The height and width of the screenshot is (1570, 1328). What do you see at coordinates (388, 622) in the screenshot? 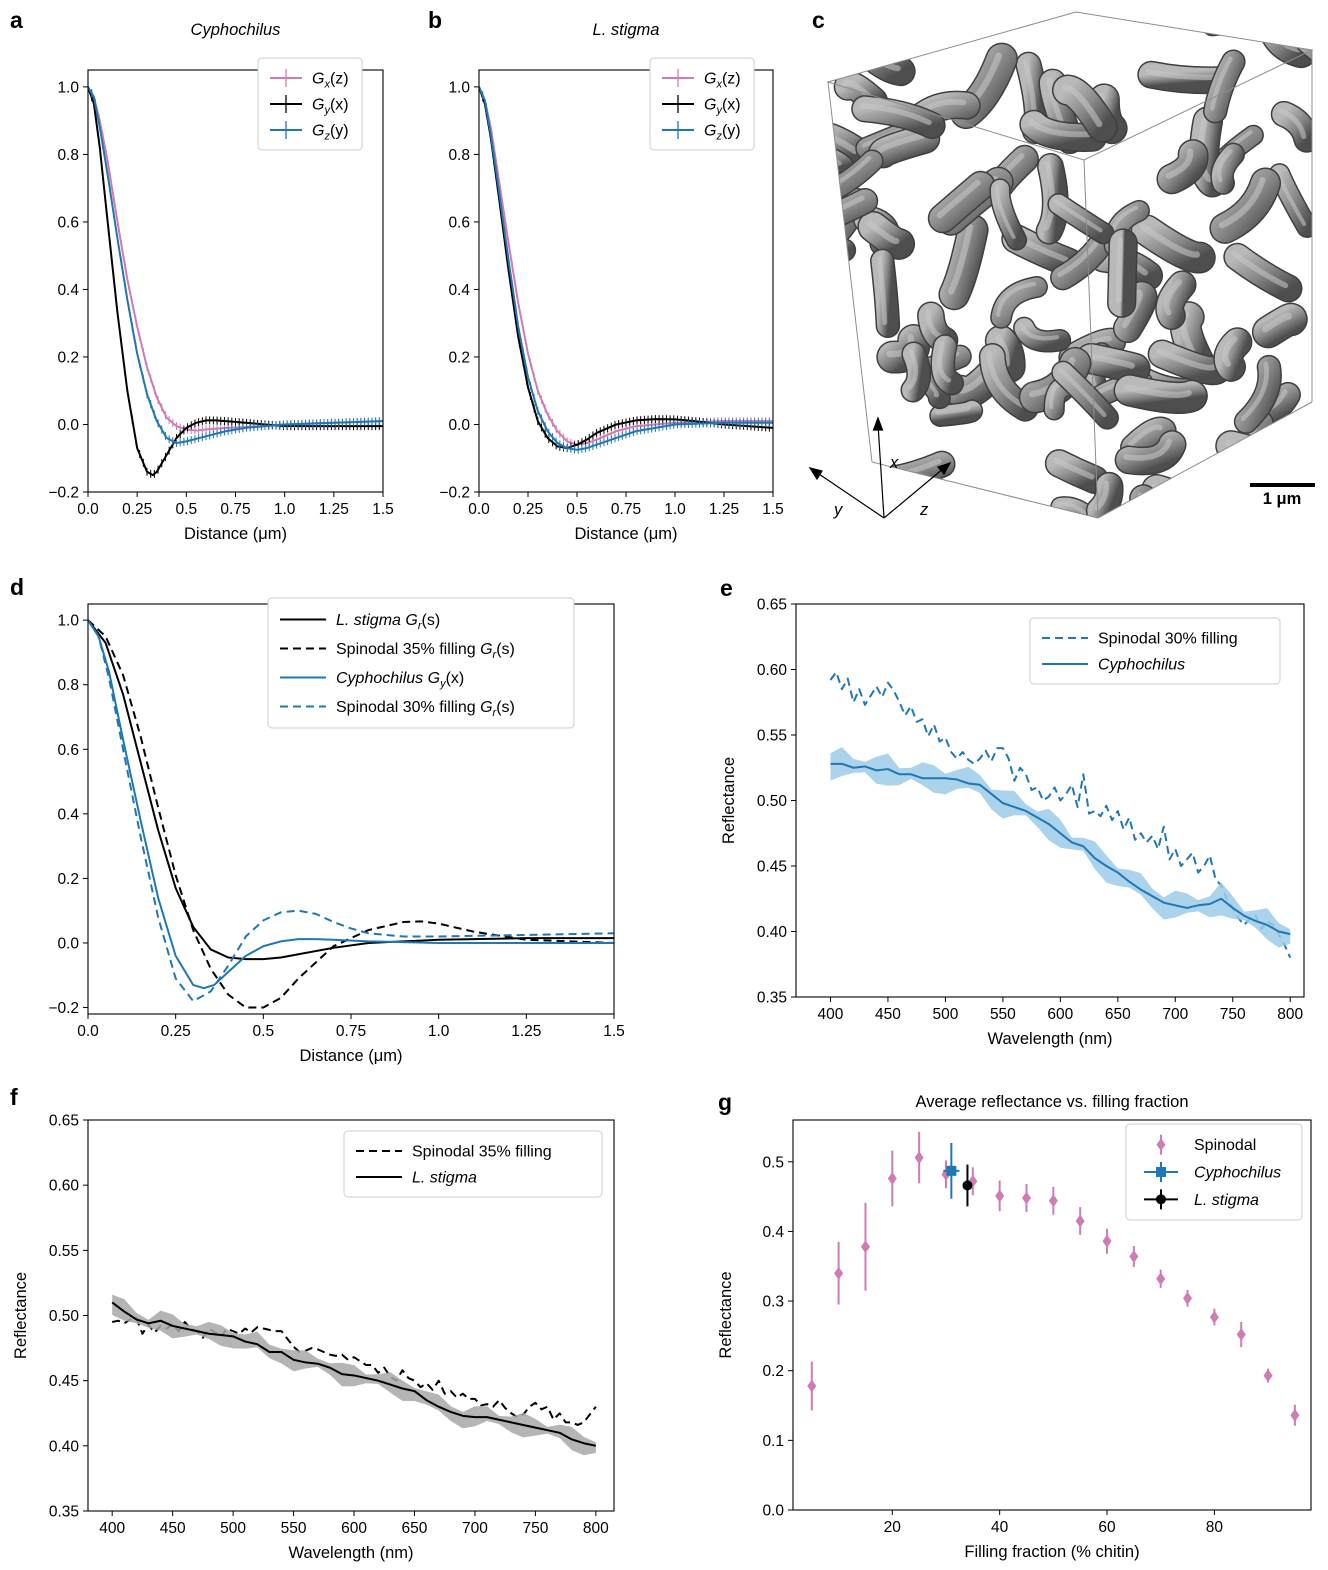
I see `legend-label: L. stigma Gr(s)` at bounding box center [388, 622].